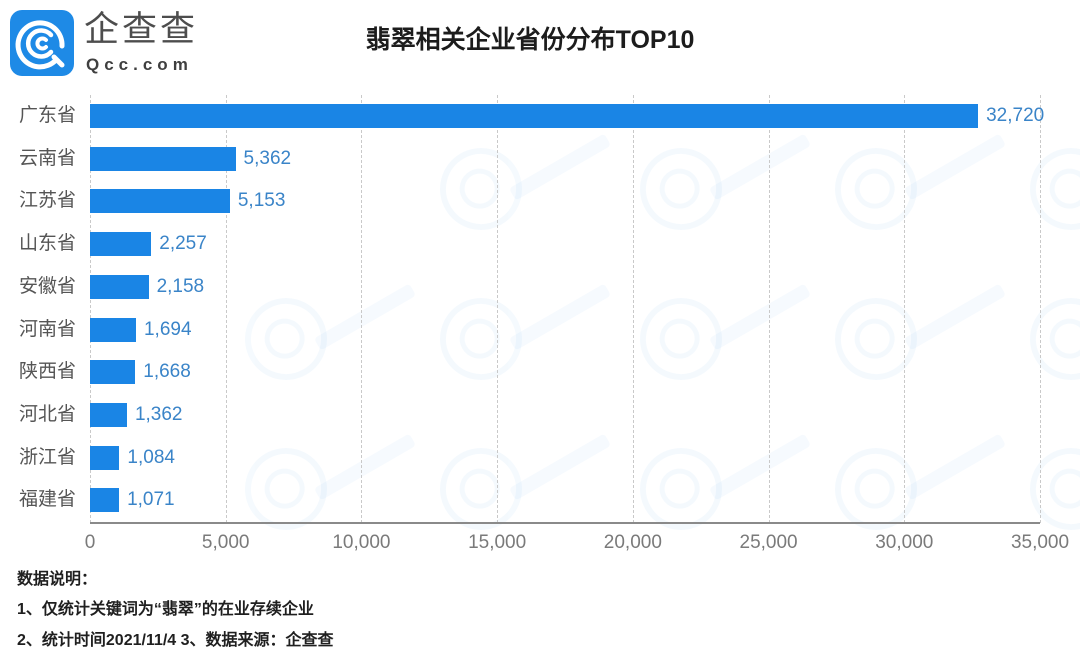 This screenshot has width=1080, height=655. What do you see at coordinates (165, 609) in the screenshot?
I see `notes-line-1: 1、仅统计关键词为“翡翠”的在业存续企业` at bounding box center [165, 609].